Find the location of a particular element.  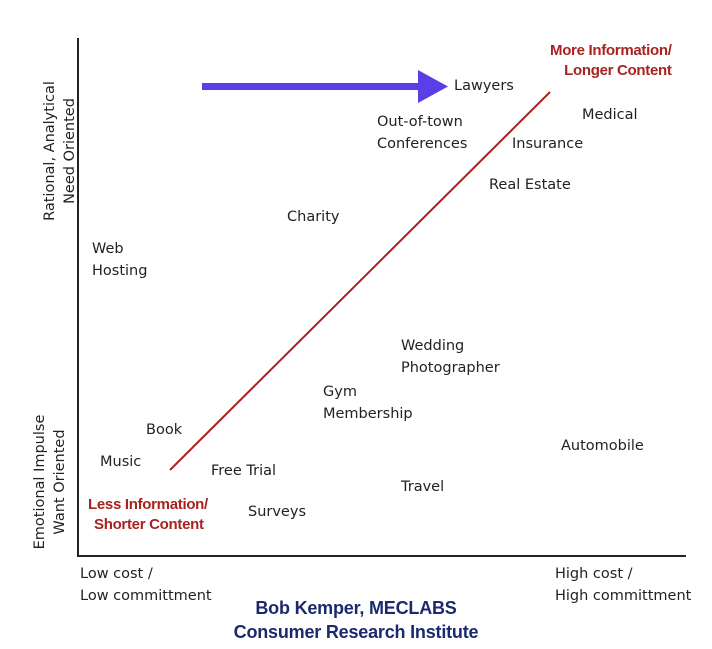

item-medical-text: Medical is located at coordinates (610, 115).